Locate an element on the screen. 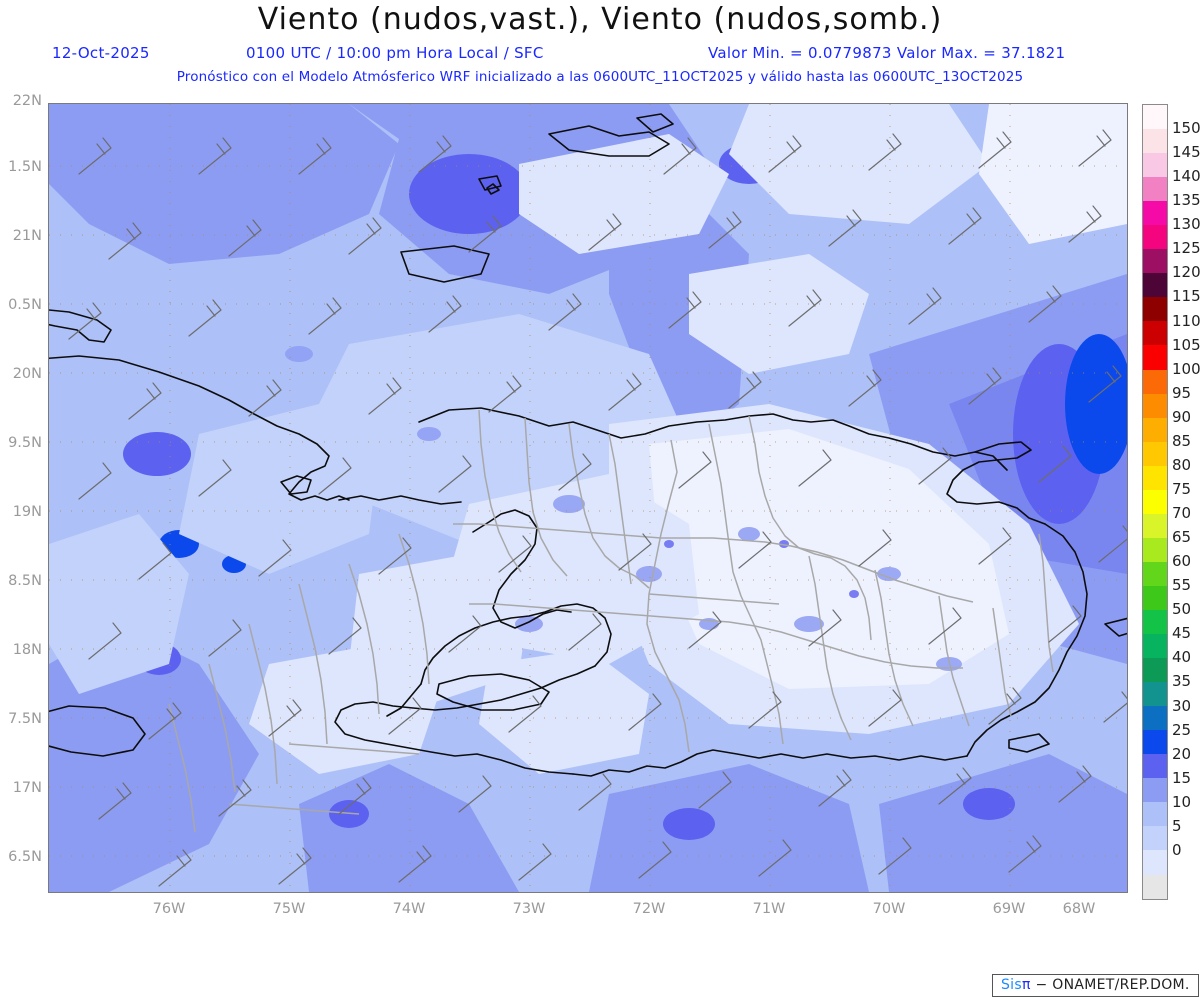  colorbar-tick-75: 75 is located at coordinates (1182, 488).